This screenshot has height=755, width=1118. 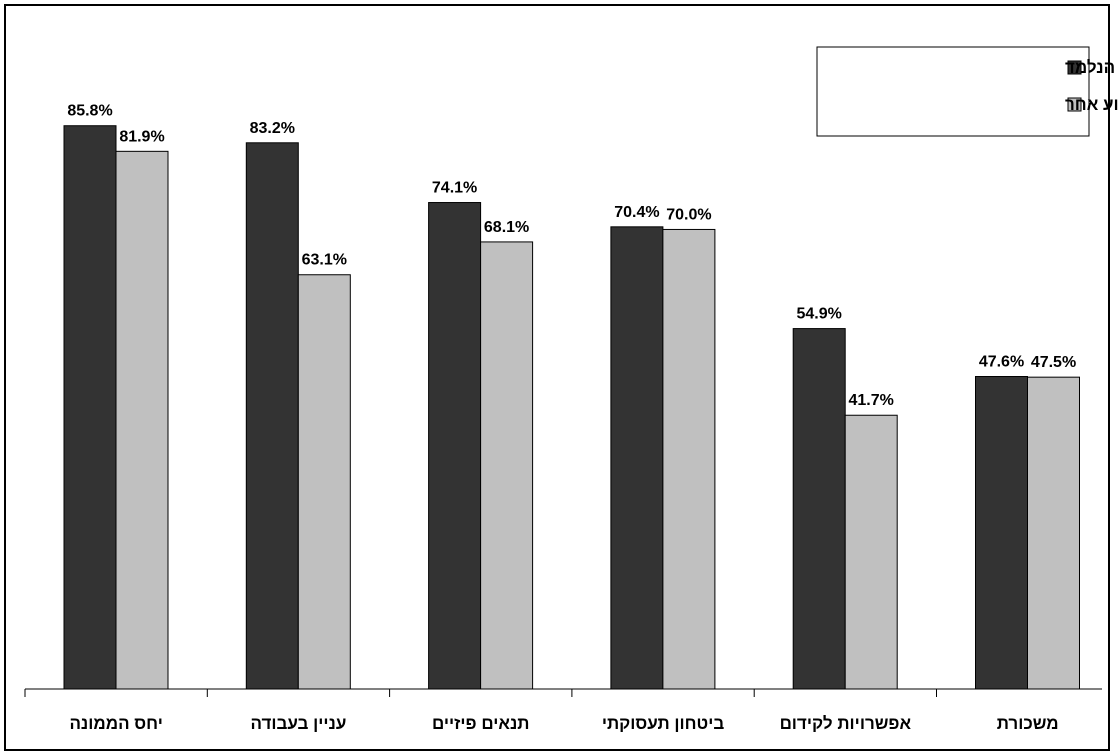 What do you see at coordinates (141, 136) in the screenshot?
I see `data-label: 81.9%` at bounding box center [141, 136].